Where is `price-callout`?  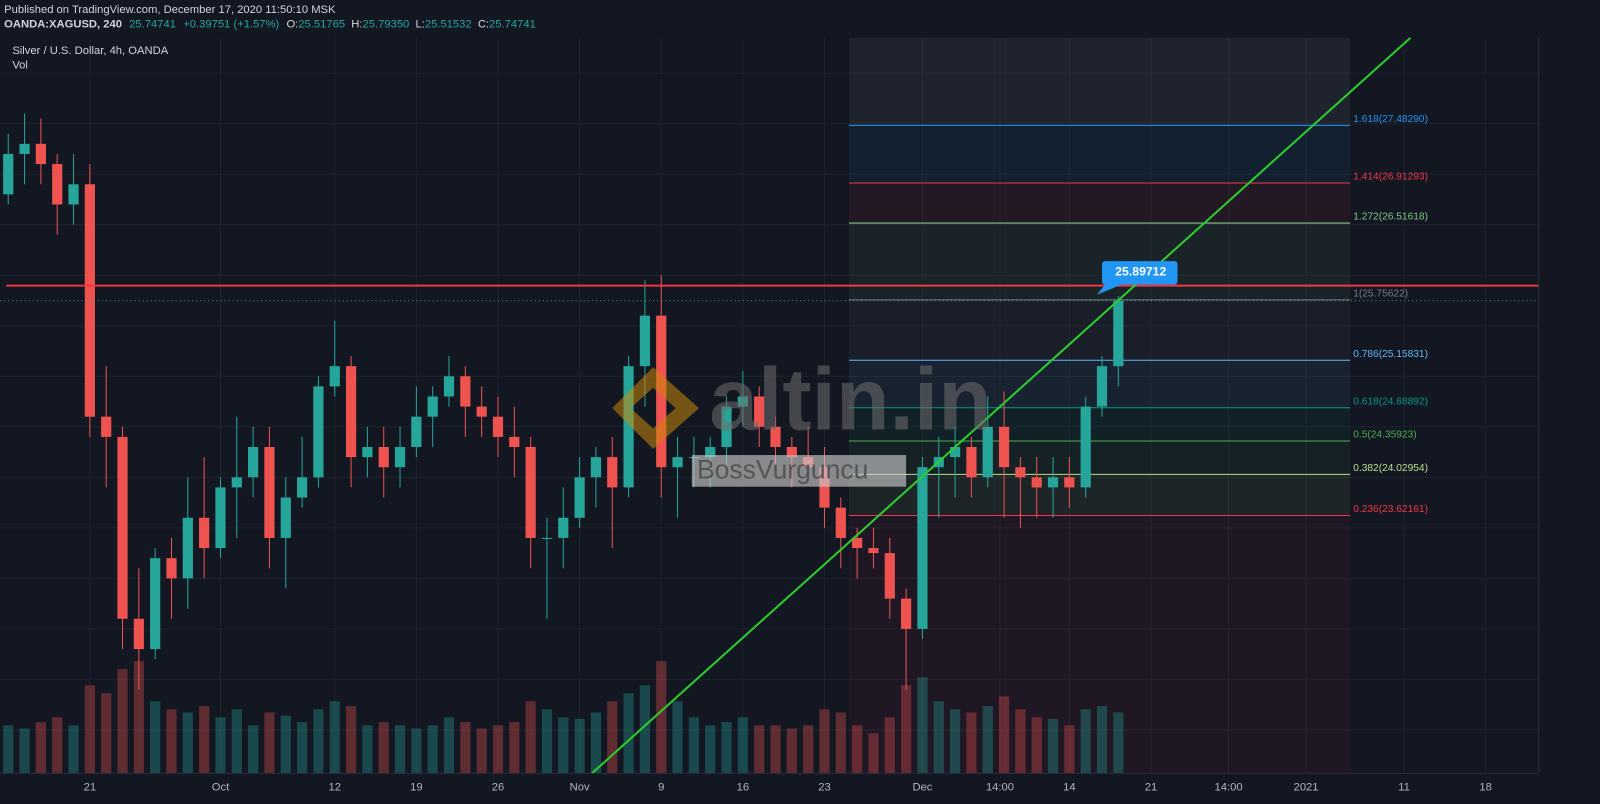
price-callout is located at coordinates (1137, 278).